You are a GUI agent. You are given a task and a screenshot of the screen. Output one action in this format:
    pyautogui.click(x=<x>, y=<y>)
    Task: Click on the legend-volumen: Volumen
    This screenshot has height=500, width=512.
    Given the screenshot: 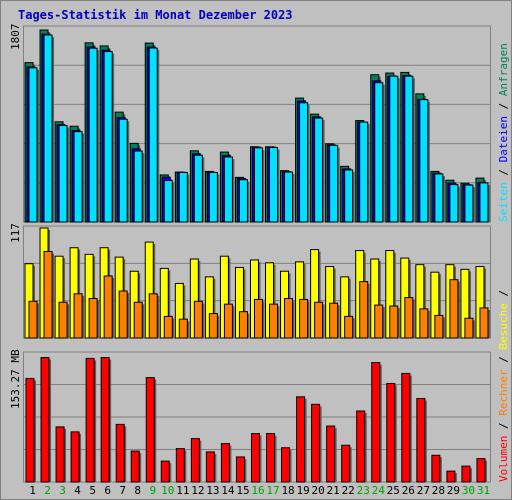 What is the action you would take?
    pyautogui.click(x=503, y=459)
    